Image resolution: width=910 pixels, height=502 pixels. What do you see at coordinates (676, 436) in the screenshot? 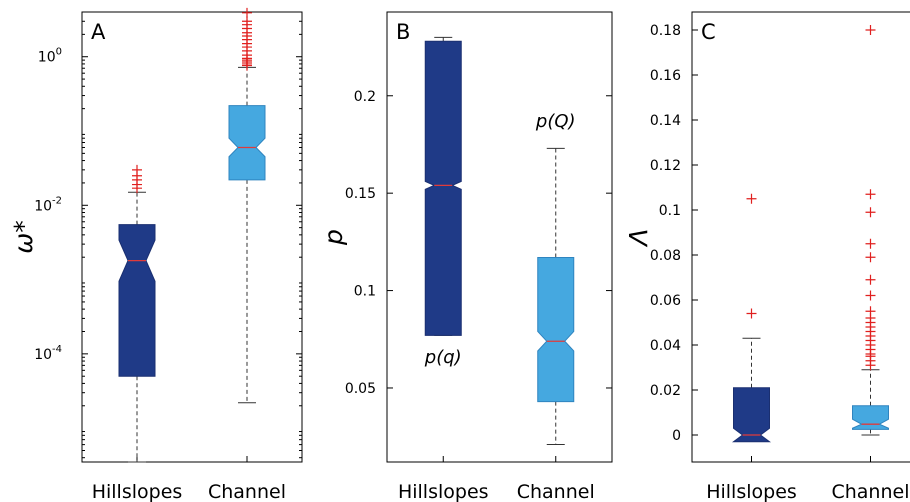
I see `y-tick-label: 0` at bounding box center [676, 436].